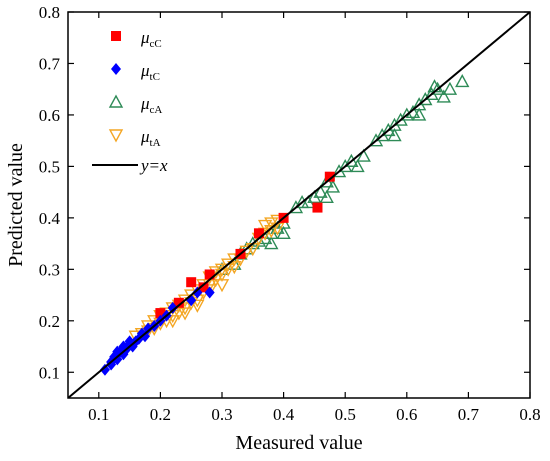 The height and width of the screenshot is (461, 550). Describe the element at coordinates (50, 218) in the screenshot. I see `y-tick-label: 0.4` at that location.